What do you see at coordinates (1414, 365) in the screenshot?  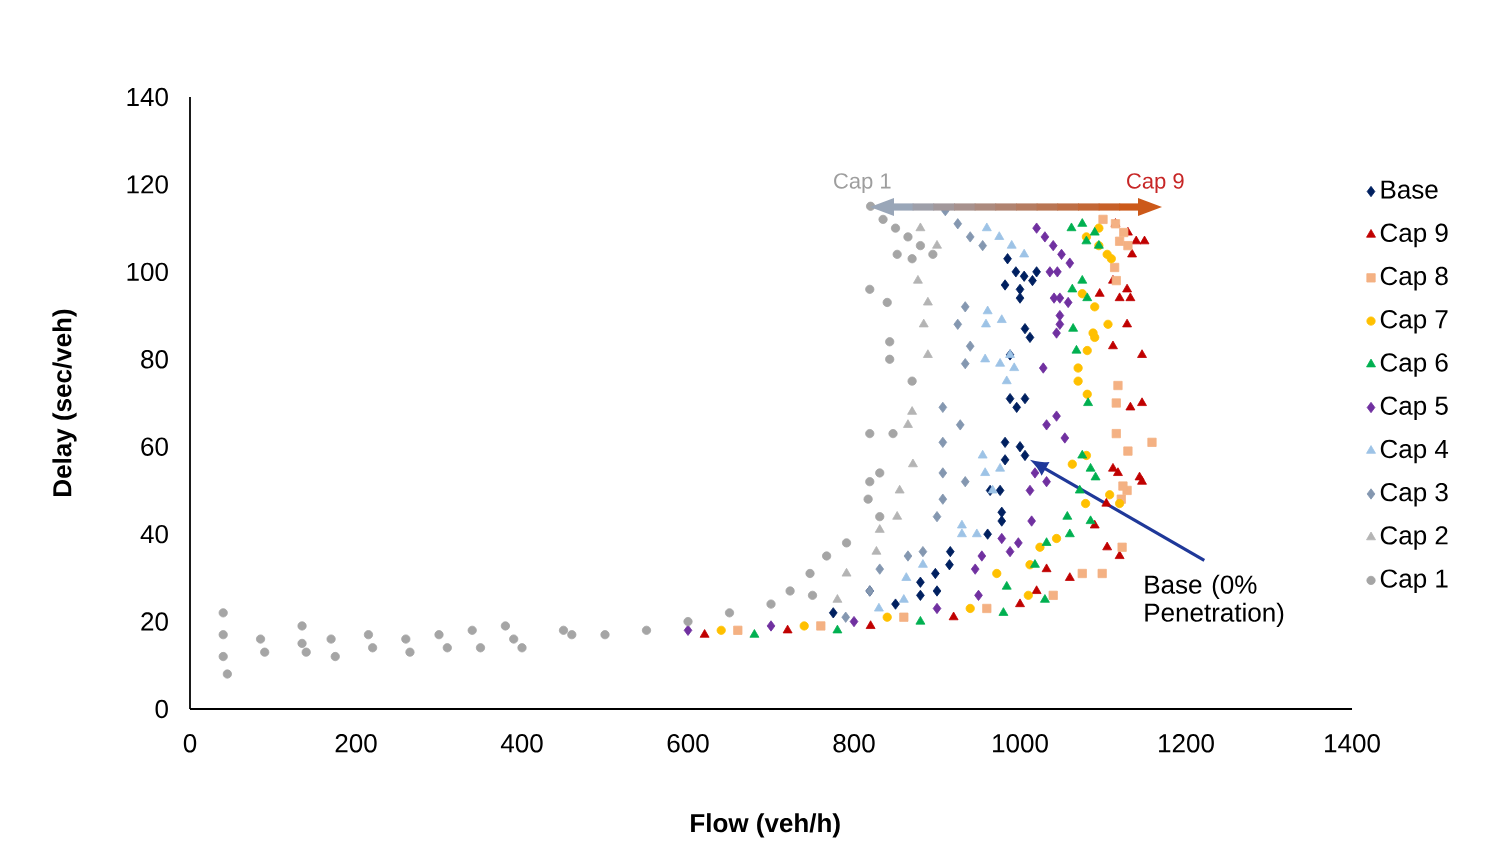 I see `legend-label: Cap 6` at bounding box center [1414, 365].